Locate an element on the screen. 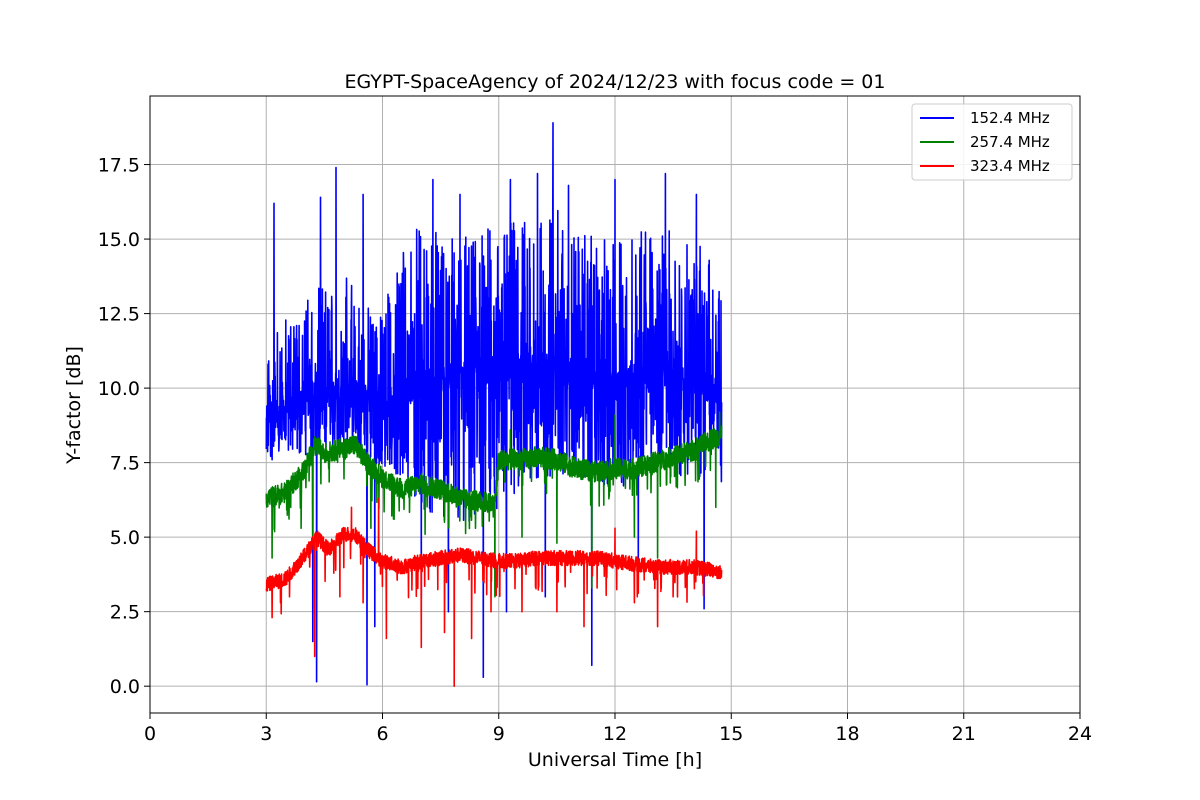 The width and height of the screenshot is (1200, 800). legend-box is located at coordinates (992, 142).